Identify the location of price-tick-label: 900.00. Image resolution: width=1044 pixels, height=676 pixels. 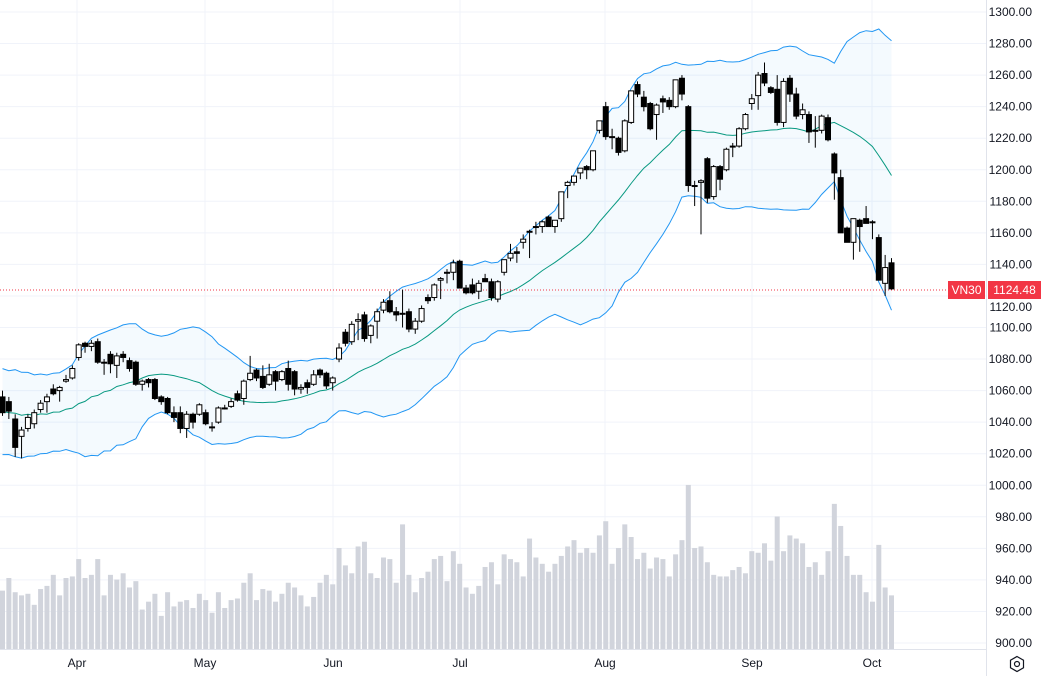
(1013, 643).